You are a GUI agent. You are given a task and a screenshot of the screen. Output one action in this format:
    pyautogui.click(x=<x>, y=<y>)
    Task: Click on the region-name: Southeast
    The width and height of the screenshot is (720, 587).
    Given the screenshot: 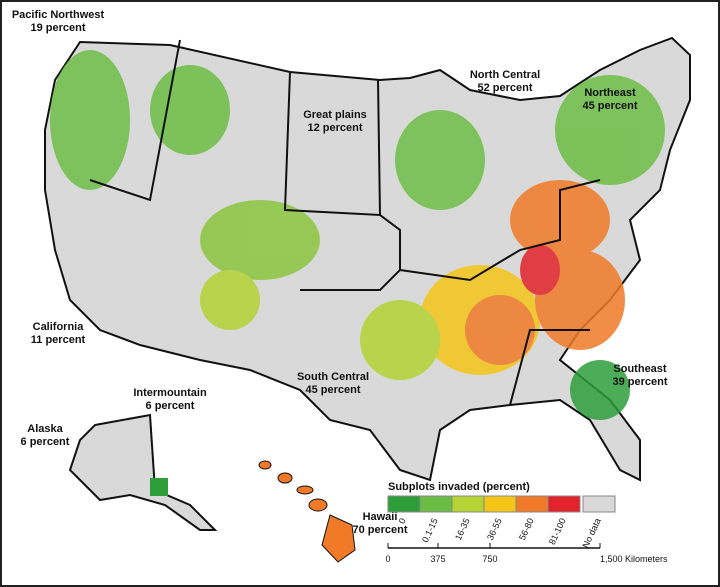 What is the action you would take?
    pyautogui.click(x=640, y=369)
    